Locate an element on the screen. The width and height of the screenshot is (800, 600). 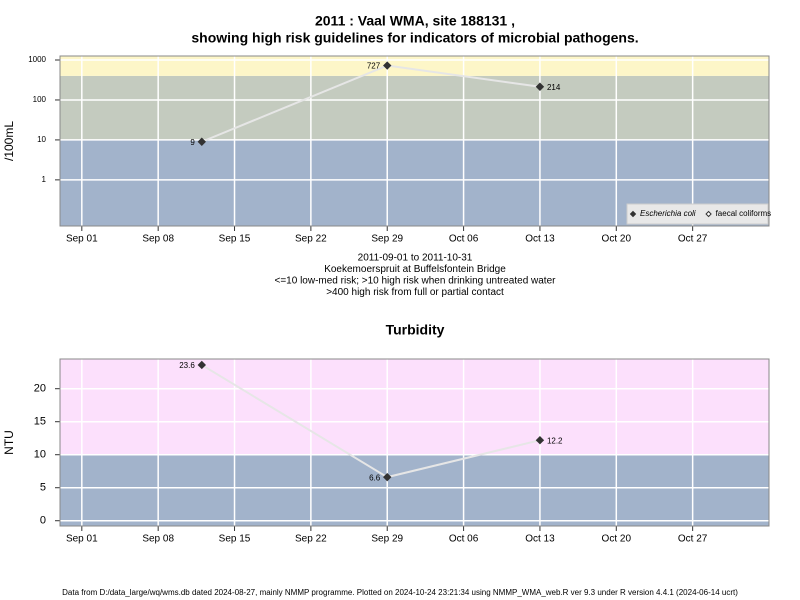
y-tick-label: 5 is located at coordinates (43, 488).